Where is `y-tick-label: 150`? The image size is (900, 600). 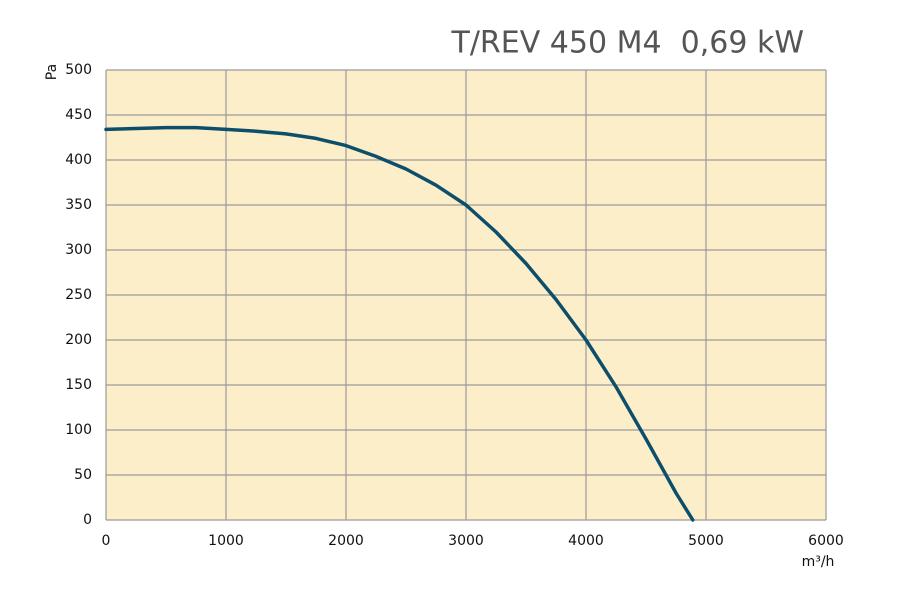 y-tick-label: 150 is located at coordinates (78, 385).